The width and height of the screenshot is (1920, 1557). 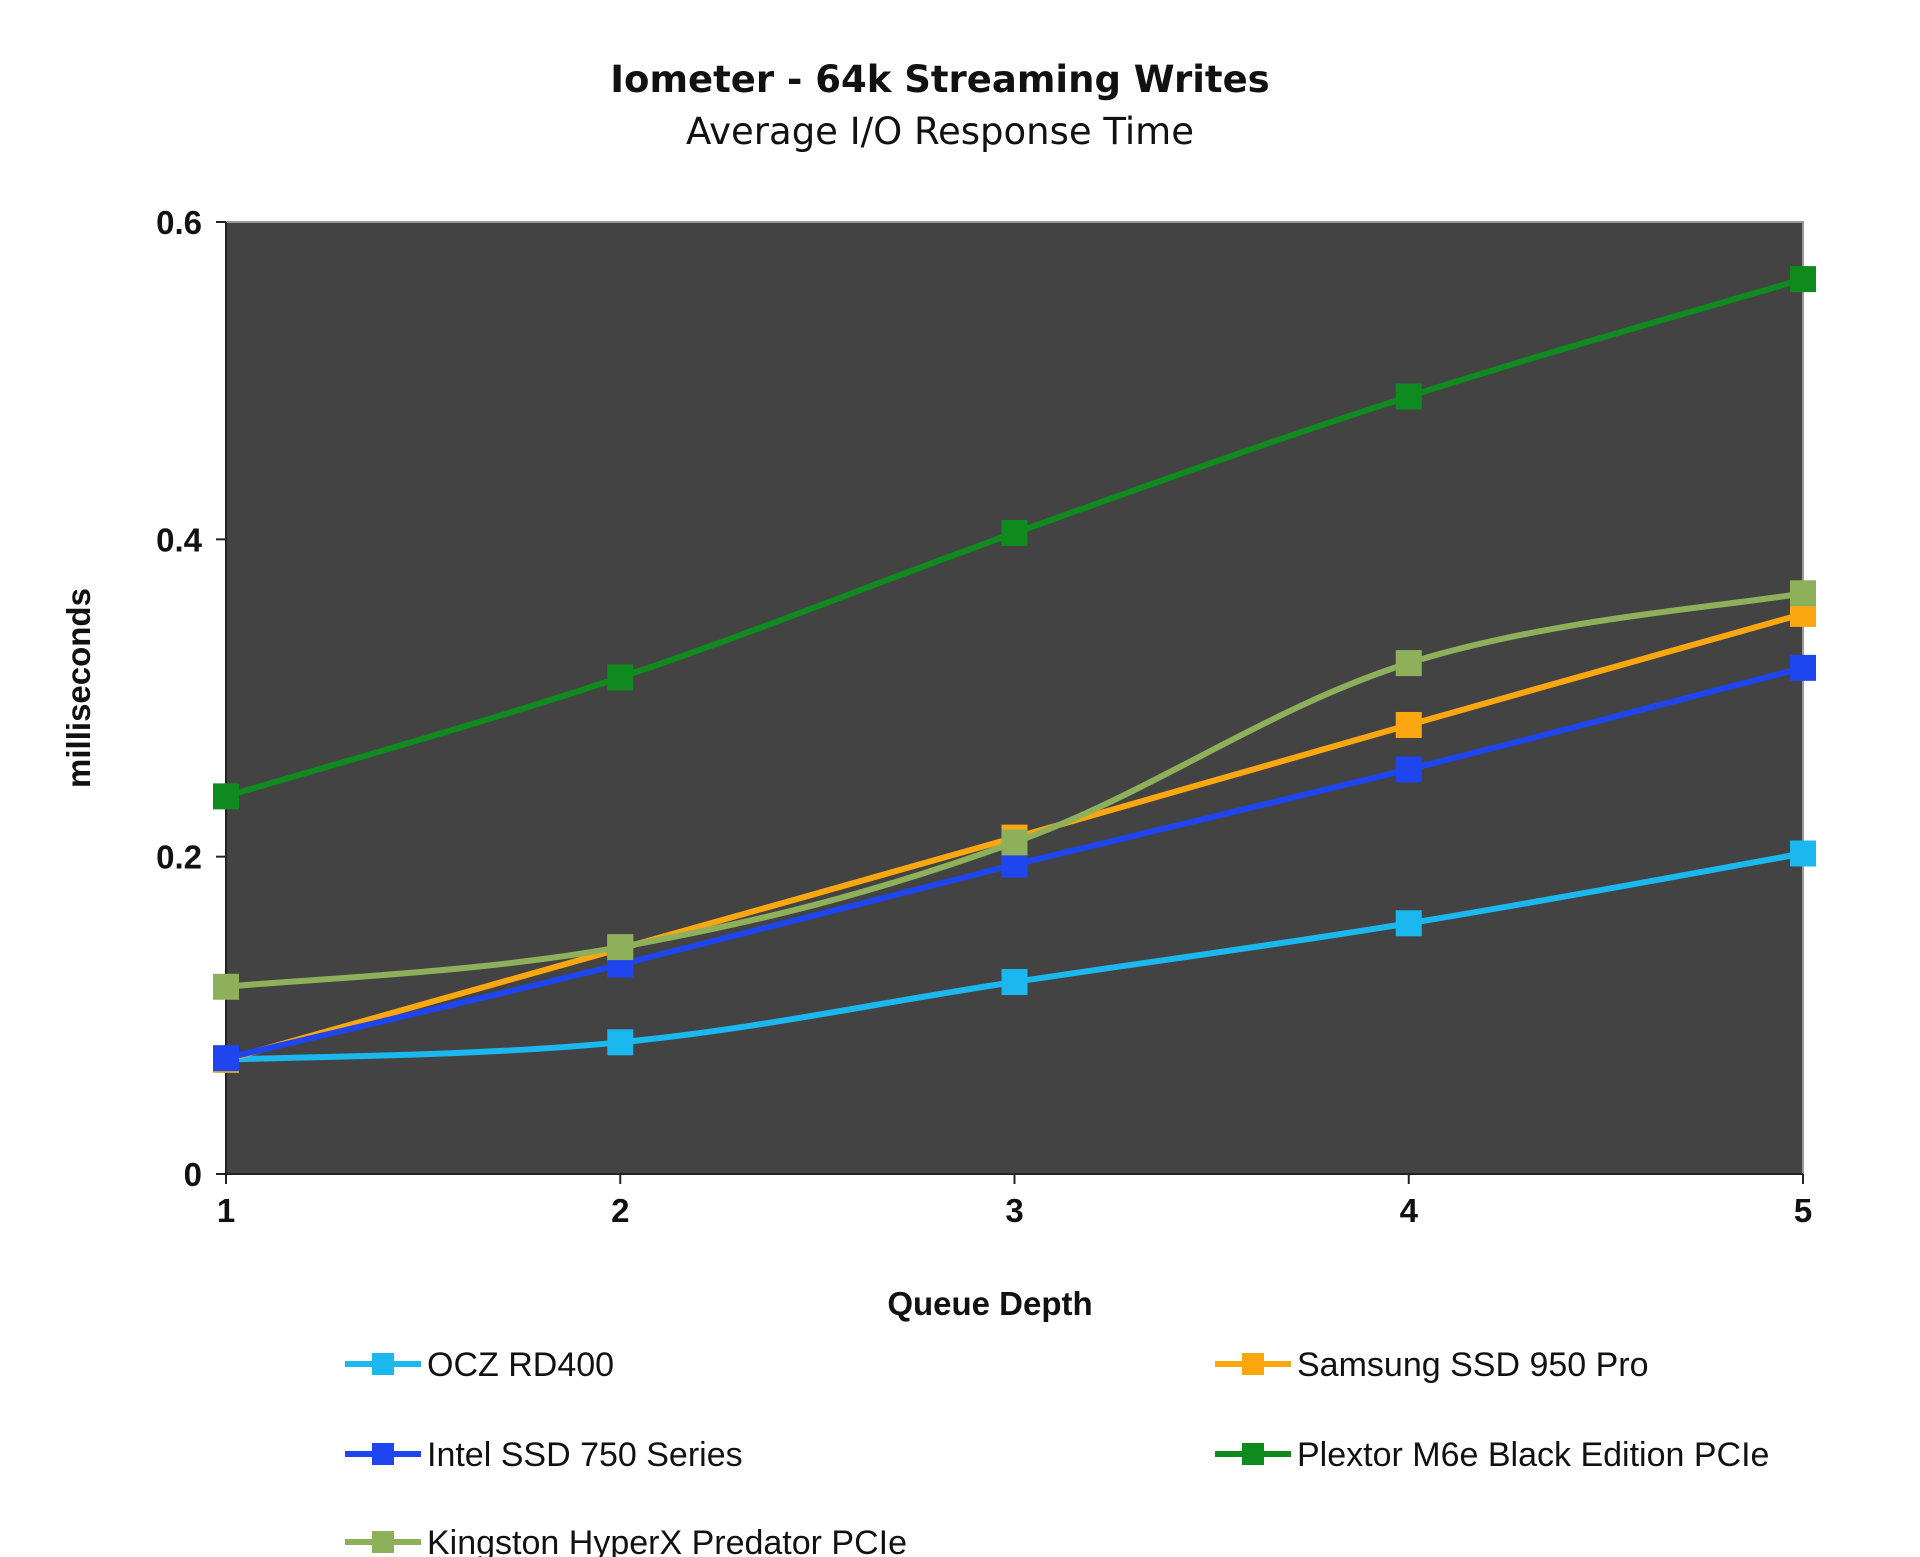 What do you see at coordinates (585, 1455) in the screenshot?
I see `legend-label: Intel SSD 750 Series` at bounding box center [585, 1455].